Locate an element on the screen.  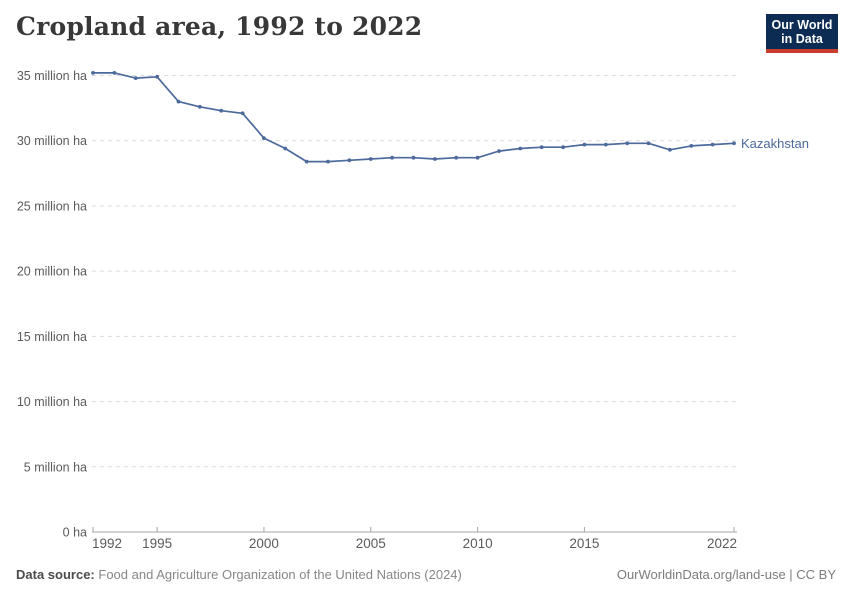
x-axis-tick-label: 2005 is located at coordinates (371, 543).